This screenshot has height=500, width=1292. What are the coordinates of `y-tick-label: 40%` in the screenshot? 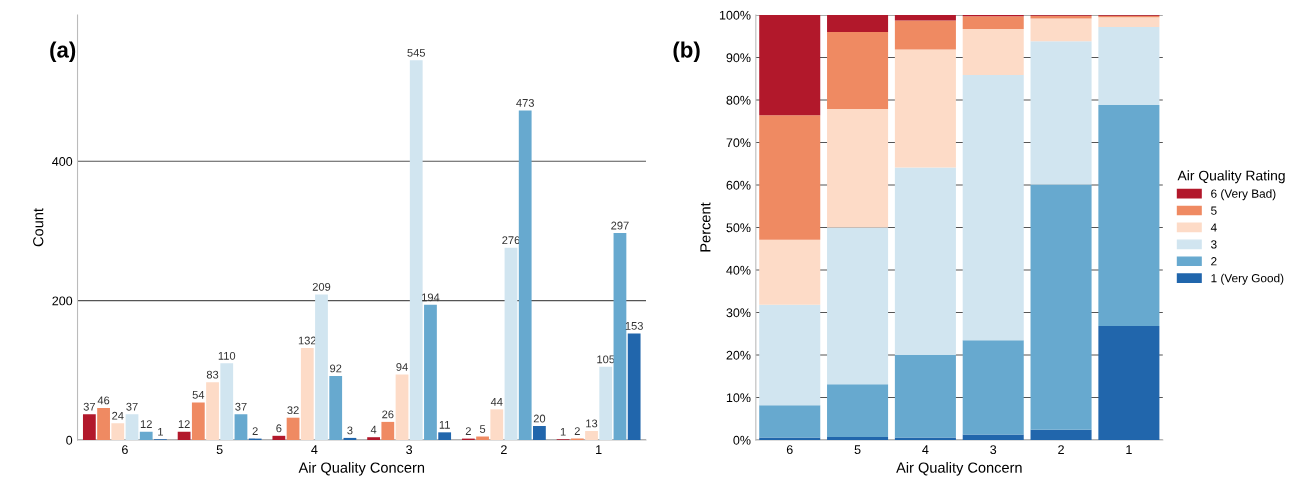 It's located at (738, 270).